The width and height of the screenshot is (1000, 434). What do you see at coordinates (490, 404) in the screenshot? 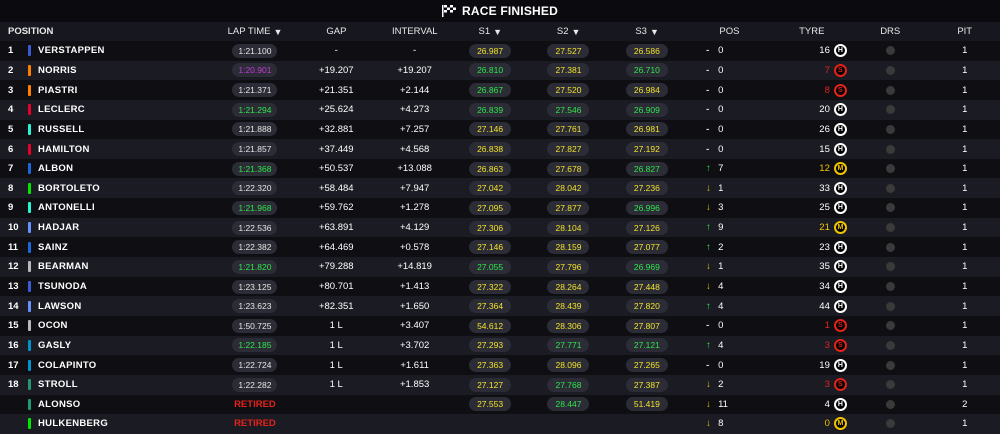
I see `sector-1-cell: 27.553` at bounding box center [490, 404].